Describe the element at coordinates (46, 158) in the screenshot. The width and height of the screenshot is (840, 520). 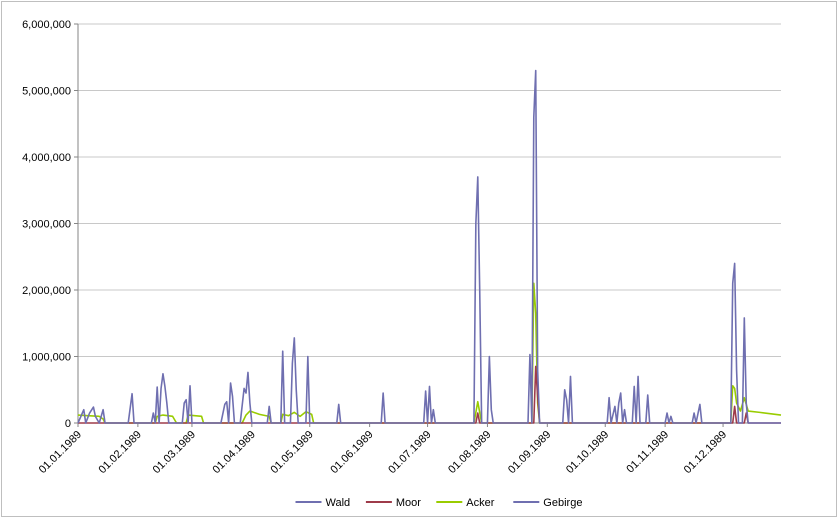
I see `y-tick-label: 4,000,000` at that location.